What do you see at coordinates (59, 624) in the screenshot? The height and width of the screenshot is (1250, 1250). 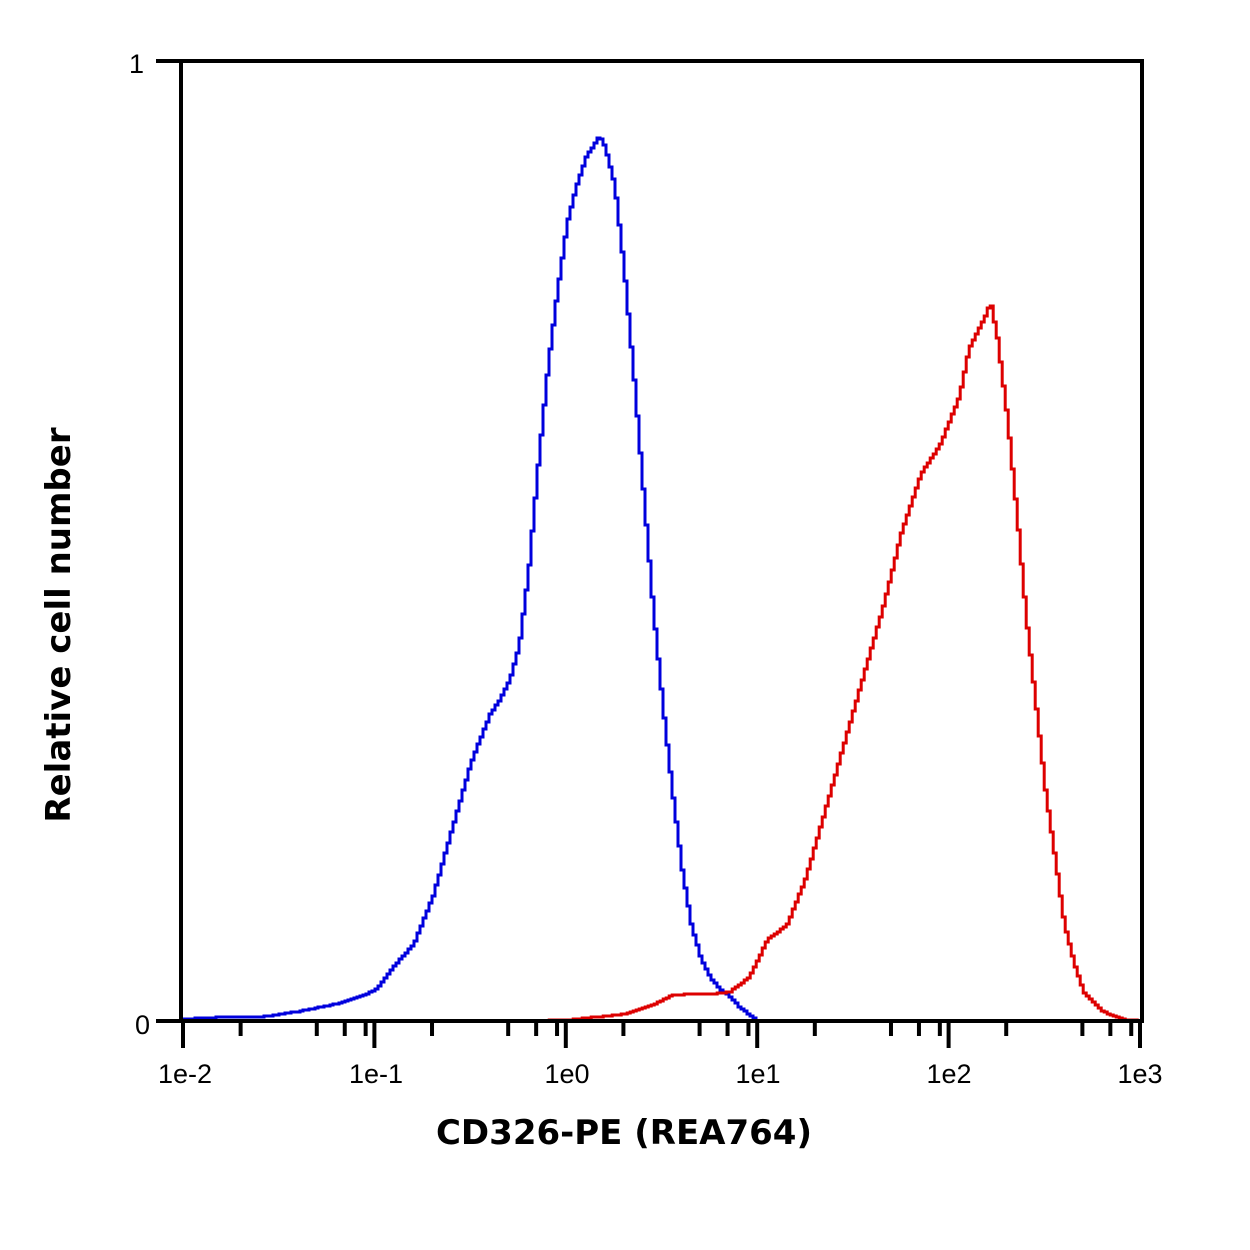 I see `y-axis-title: Relative cell number` at bounding box center [59, 624].